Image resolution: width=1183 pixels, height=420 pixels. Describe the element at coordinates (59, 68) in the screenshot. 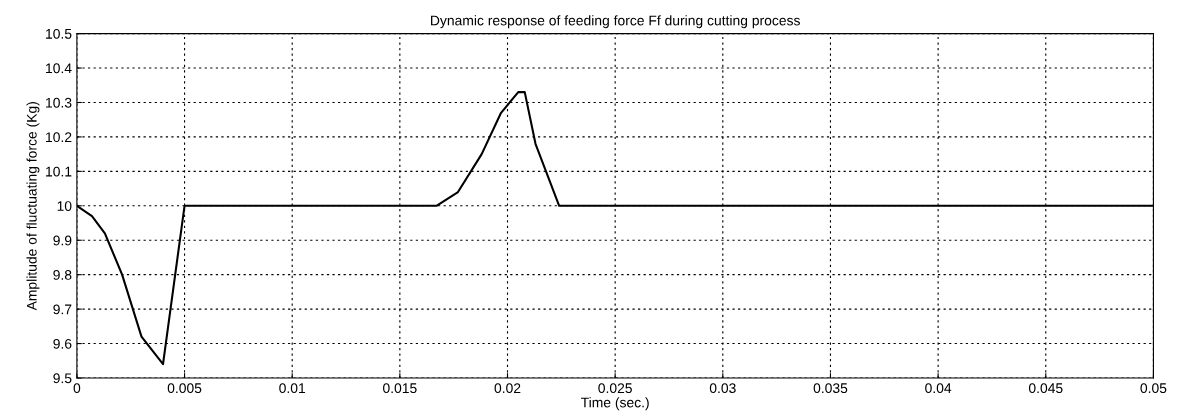

I see `y-tick-label: 10.4` at that location.